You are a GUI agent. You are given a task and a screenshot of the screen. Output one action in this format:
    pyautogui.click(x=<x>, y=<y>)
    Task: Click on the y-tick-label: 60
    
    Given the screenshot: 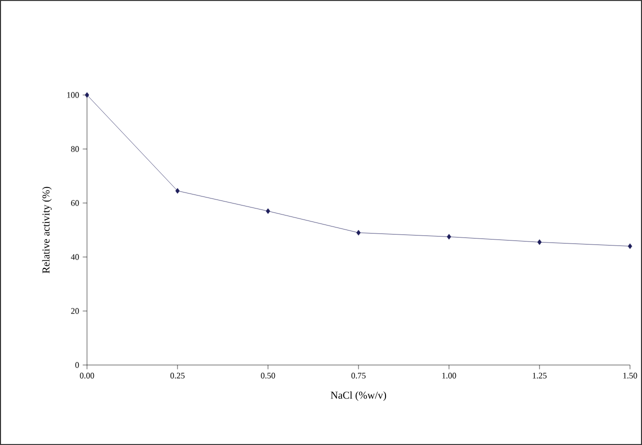 What is the action you would take?
    pyautogui.click(x=75, y=203)
    